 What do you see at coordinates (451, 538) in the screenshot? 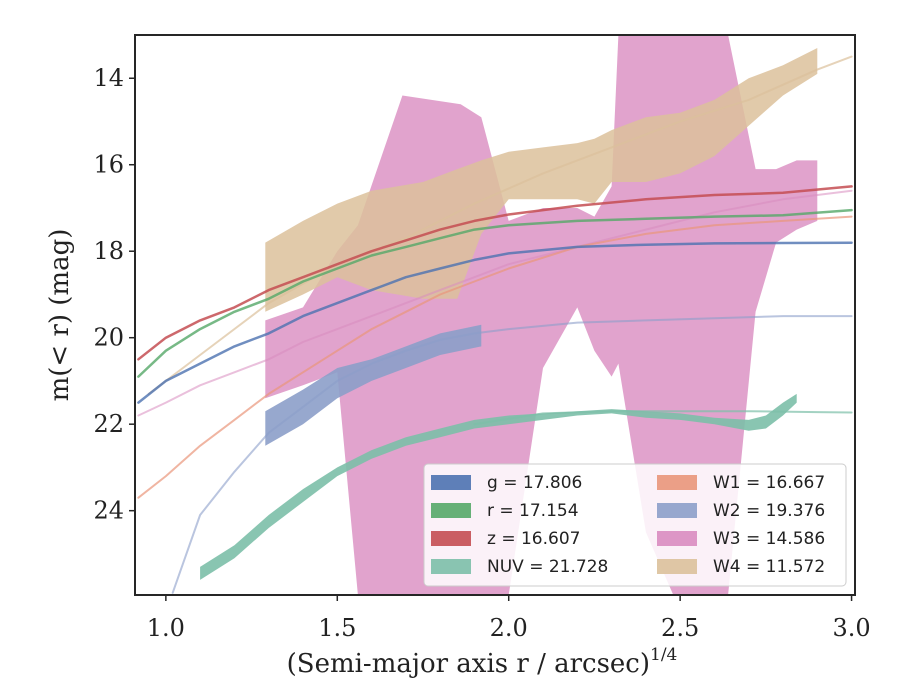
I see `legend-swatch-z` at bounding box center [451, 538].